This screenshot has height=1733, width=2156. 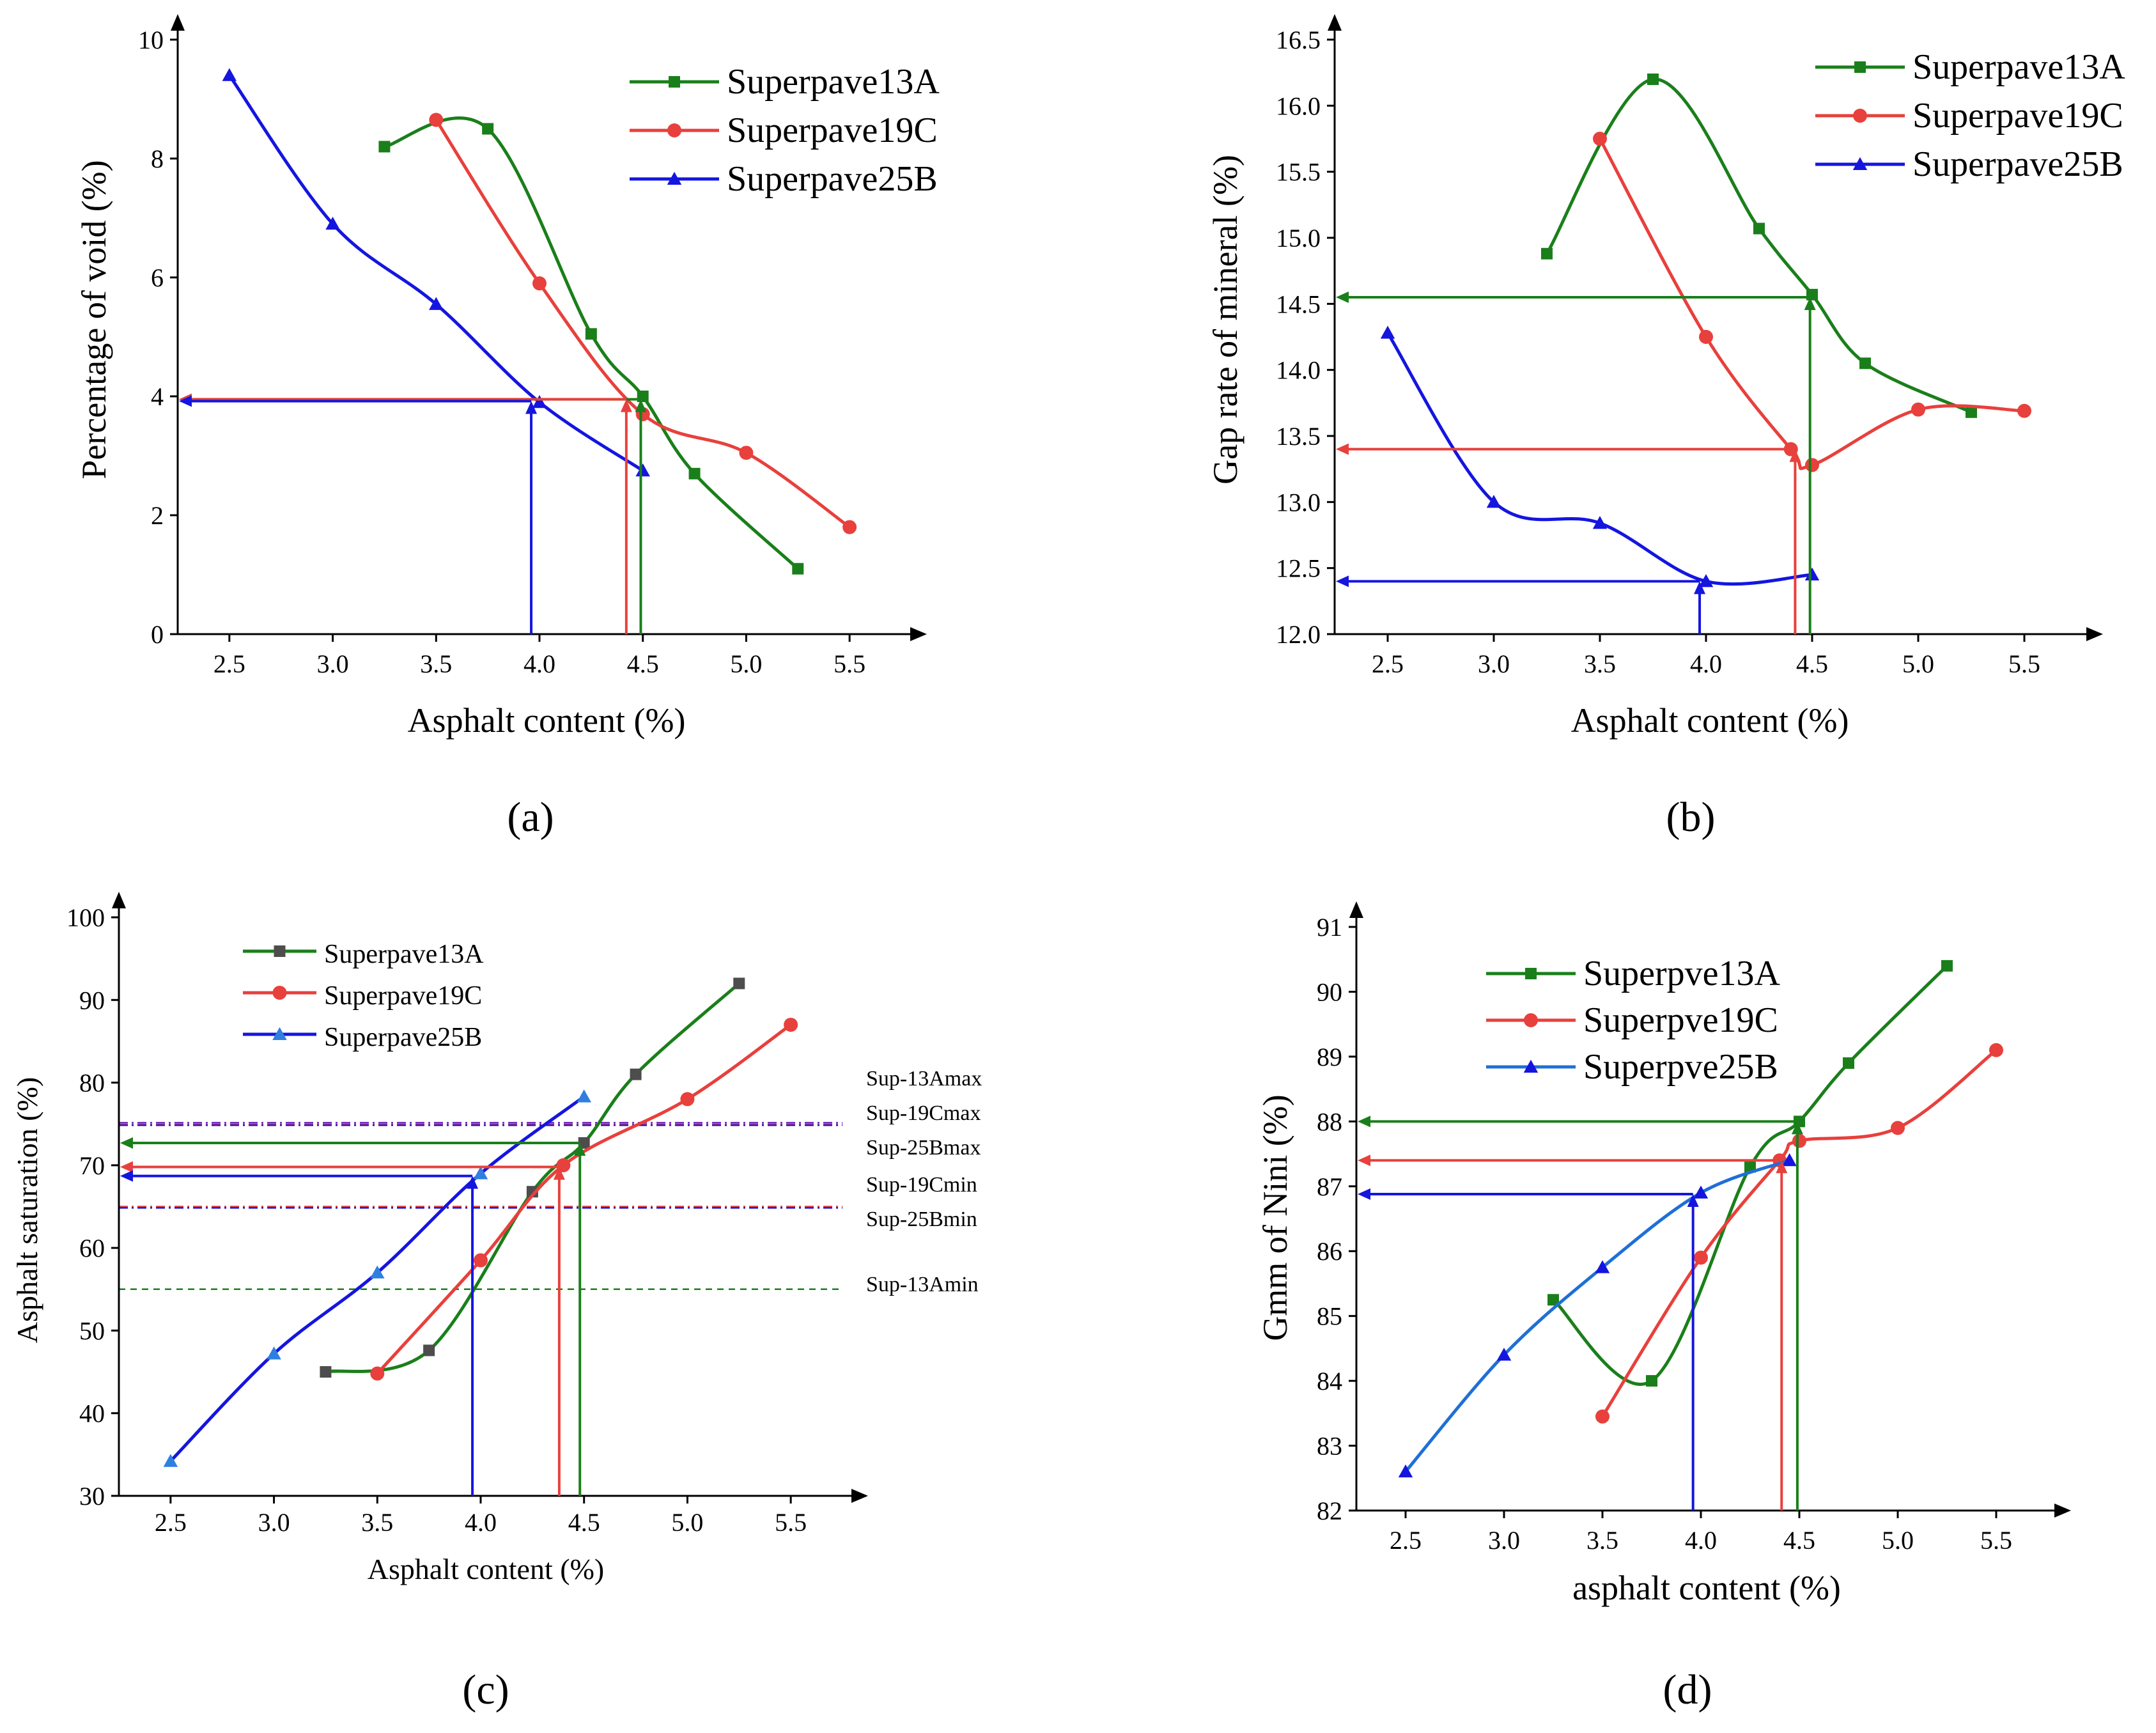 I want to click on y-tick-label: 2, so click(x=157, y=515).